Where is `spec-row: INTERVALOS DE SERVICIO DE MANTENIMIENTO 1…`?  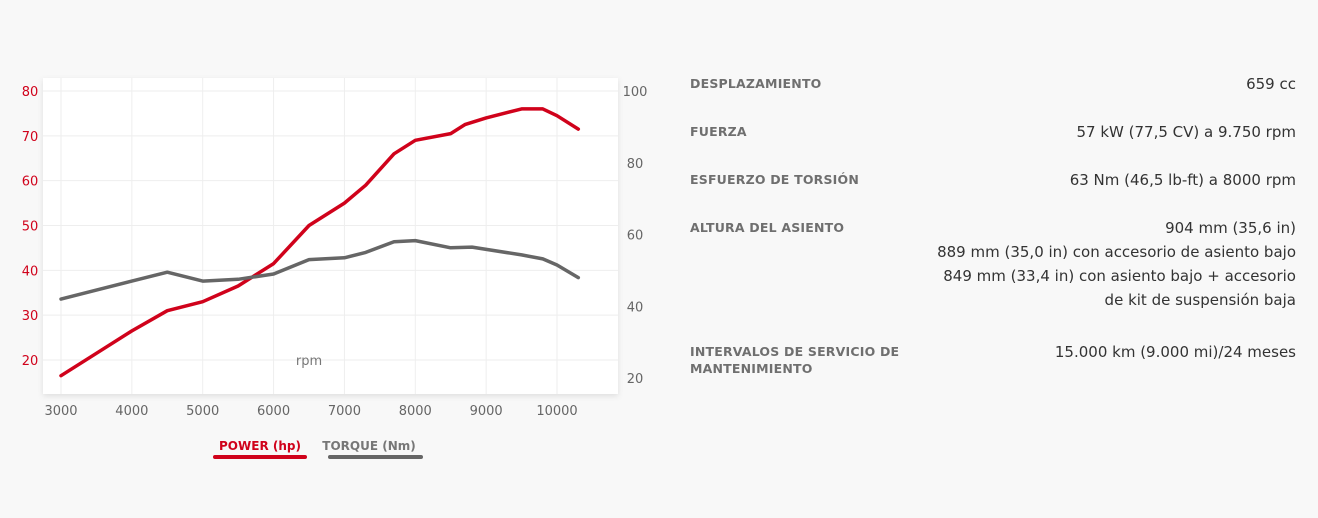 spec-row: INTERVALOS DE SERVICIO DE MANTENIMIENTO 1… is located at coordinates (993, 358).